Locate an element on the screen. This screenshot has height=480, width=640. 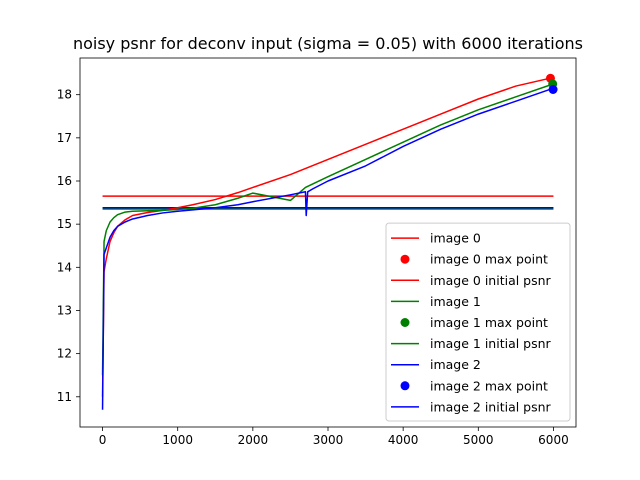
x-tick-label: 2000 is located at coordinates (253, 440).